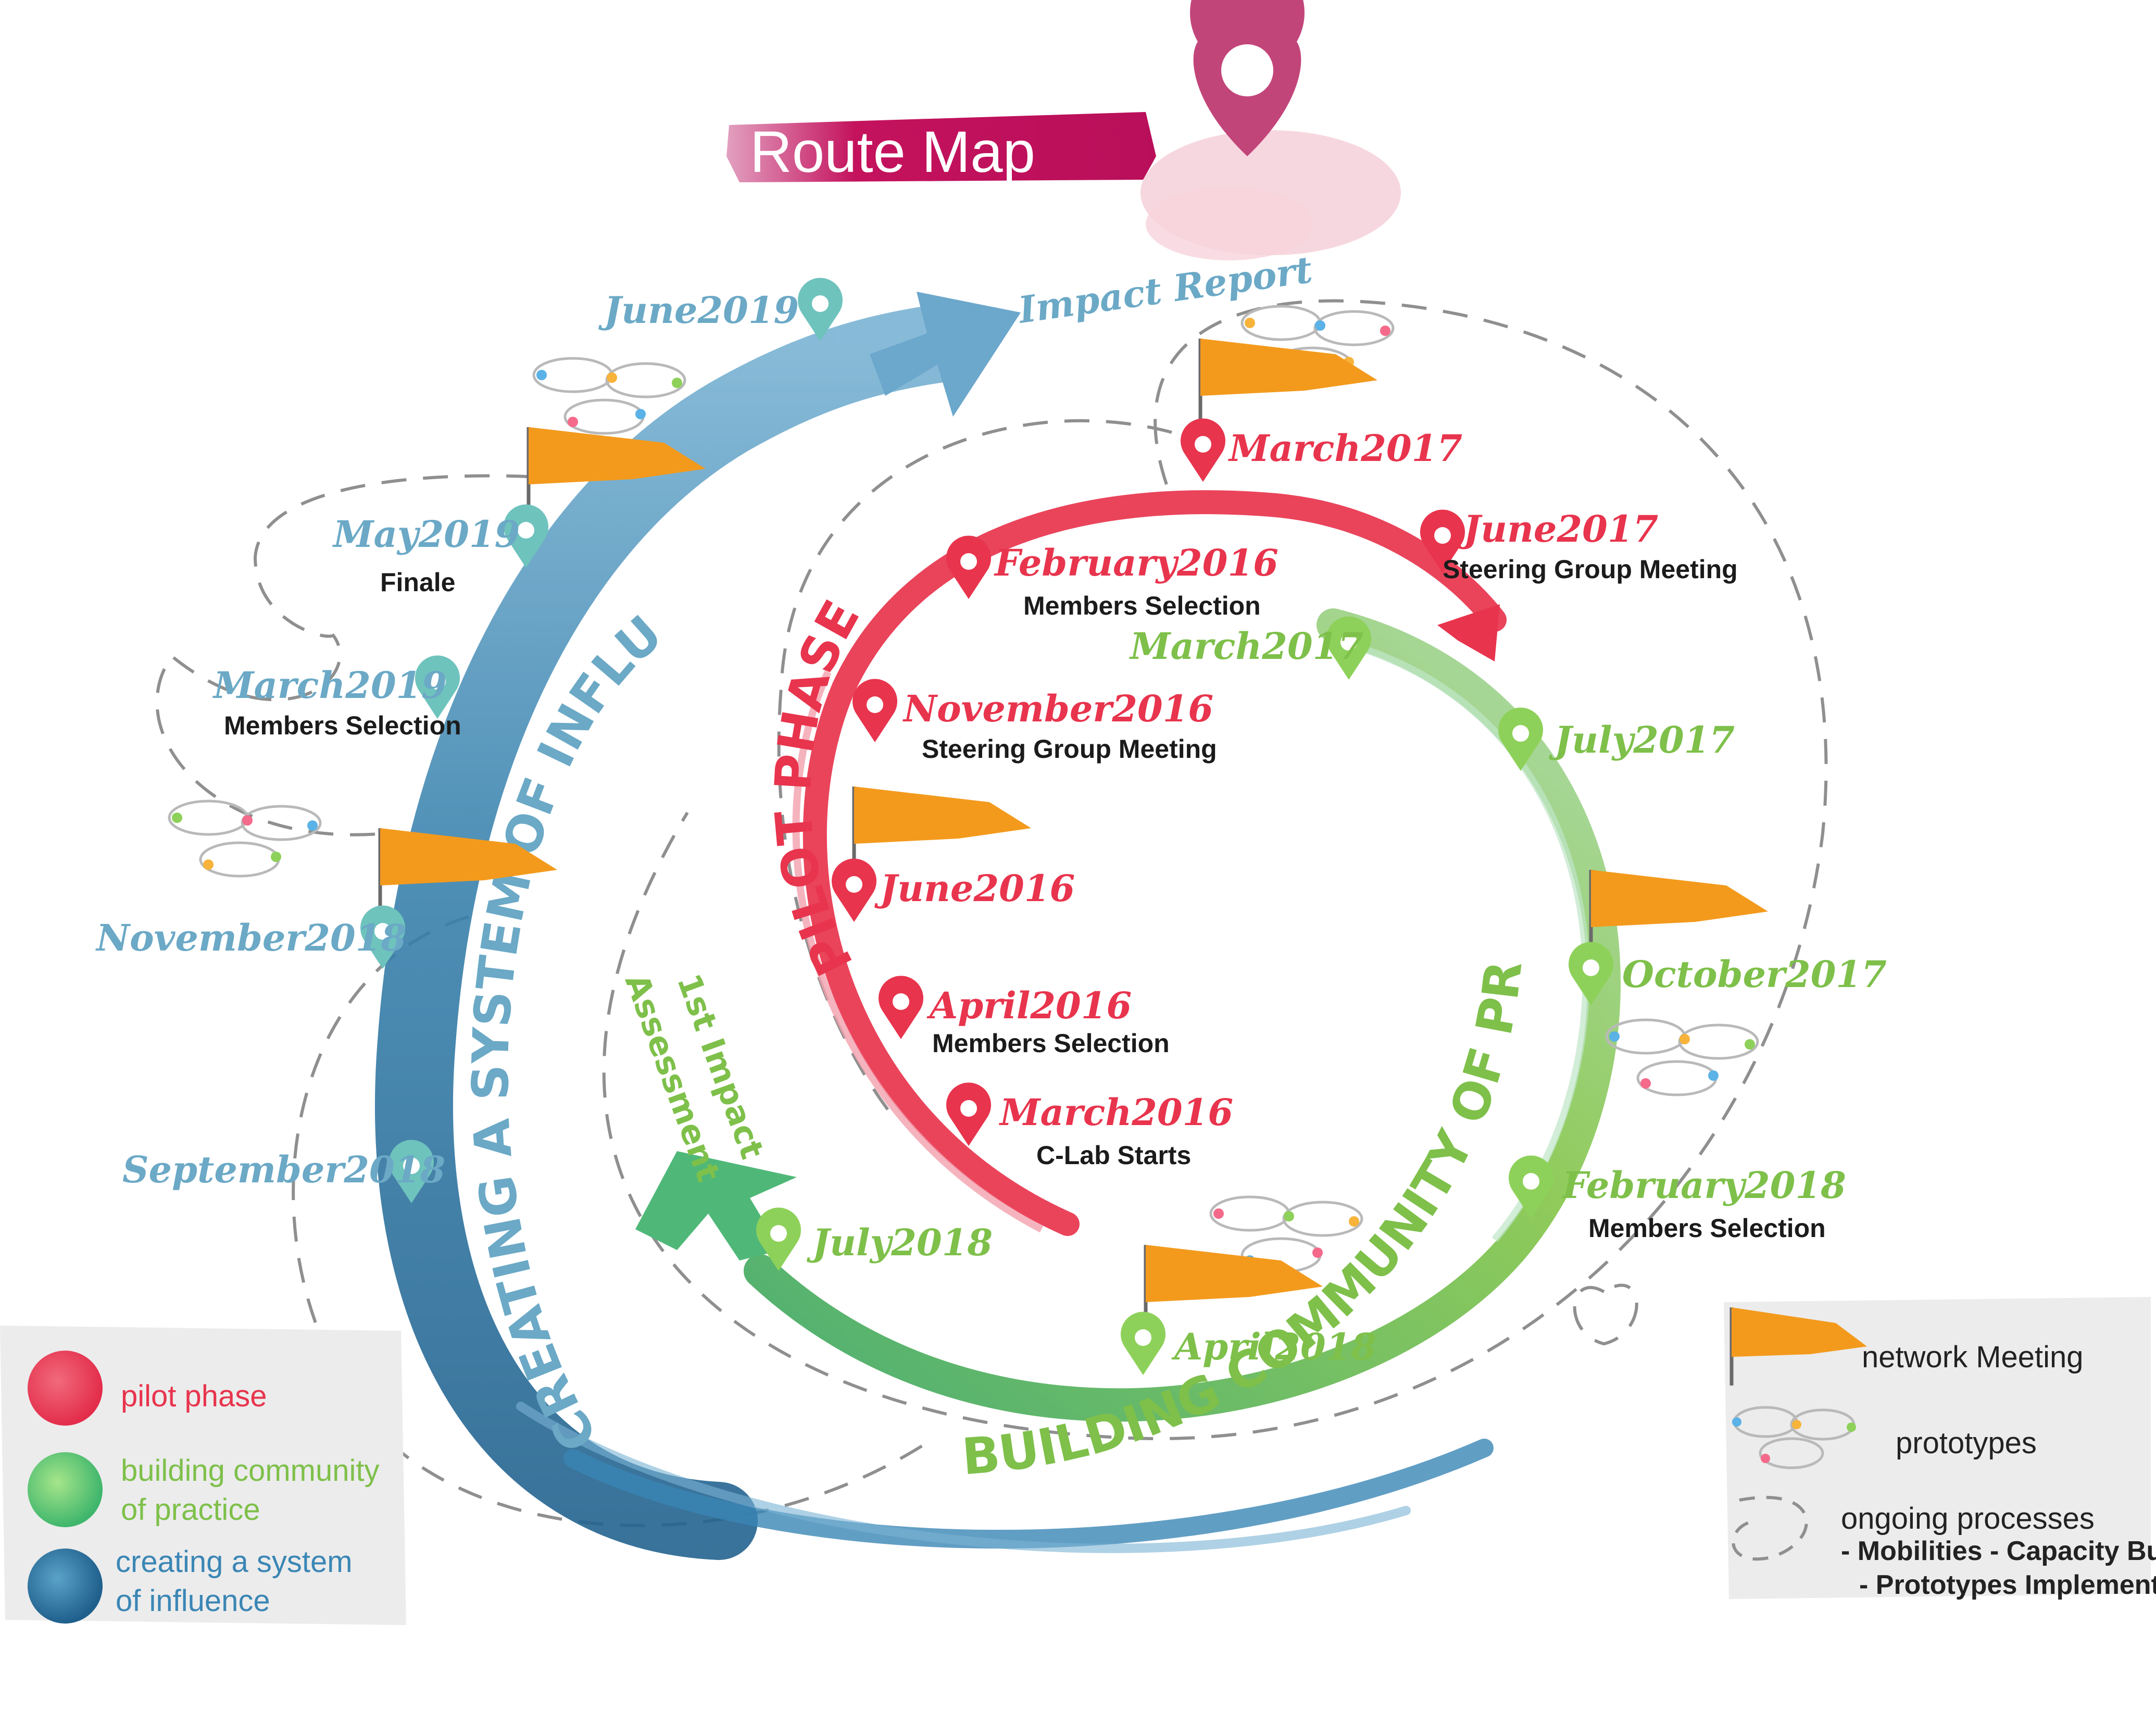 This screenshot has height=1710, width=2156. Describe the element at coordinates (65, 1586) in the screenshot. I see `legend-swatch-influence` at that location.